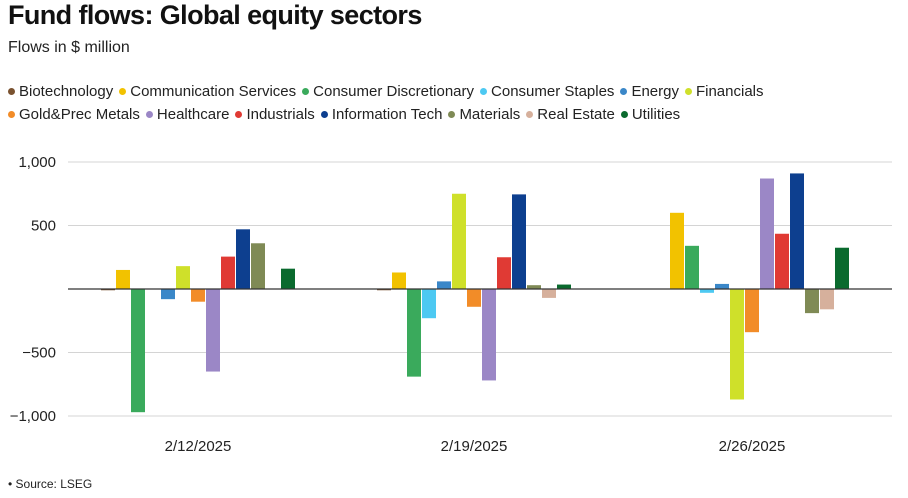 The height and width of the screenshot is (498, 908). Describe the element at coordinates (729, 91) in the screenshot. I see `legend-label: Financials` at that location.